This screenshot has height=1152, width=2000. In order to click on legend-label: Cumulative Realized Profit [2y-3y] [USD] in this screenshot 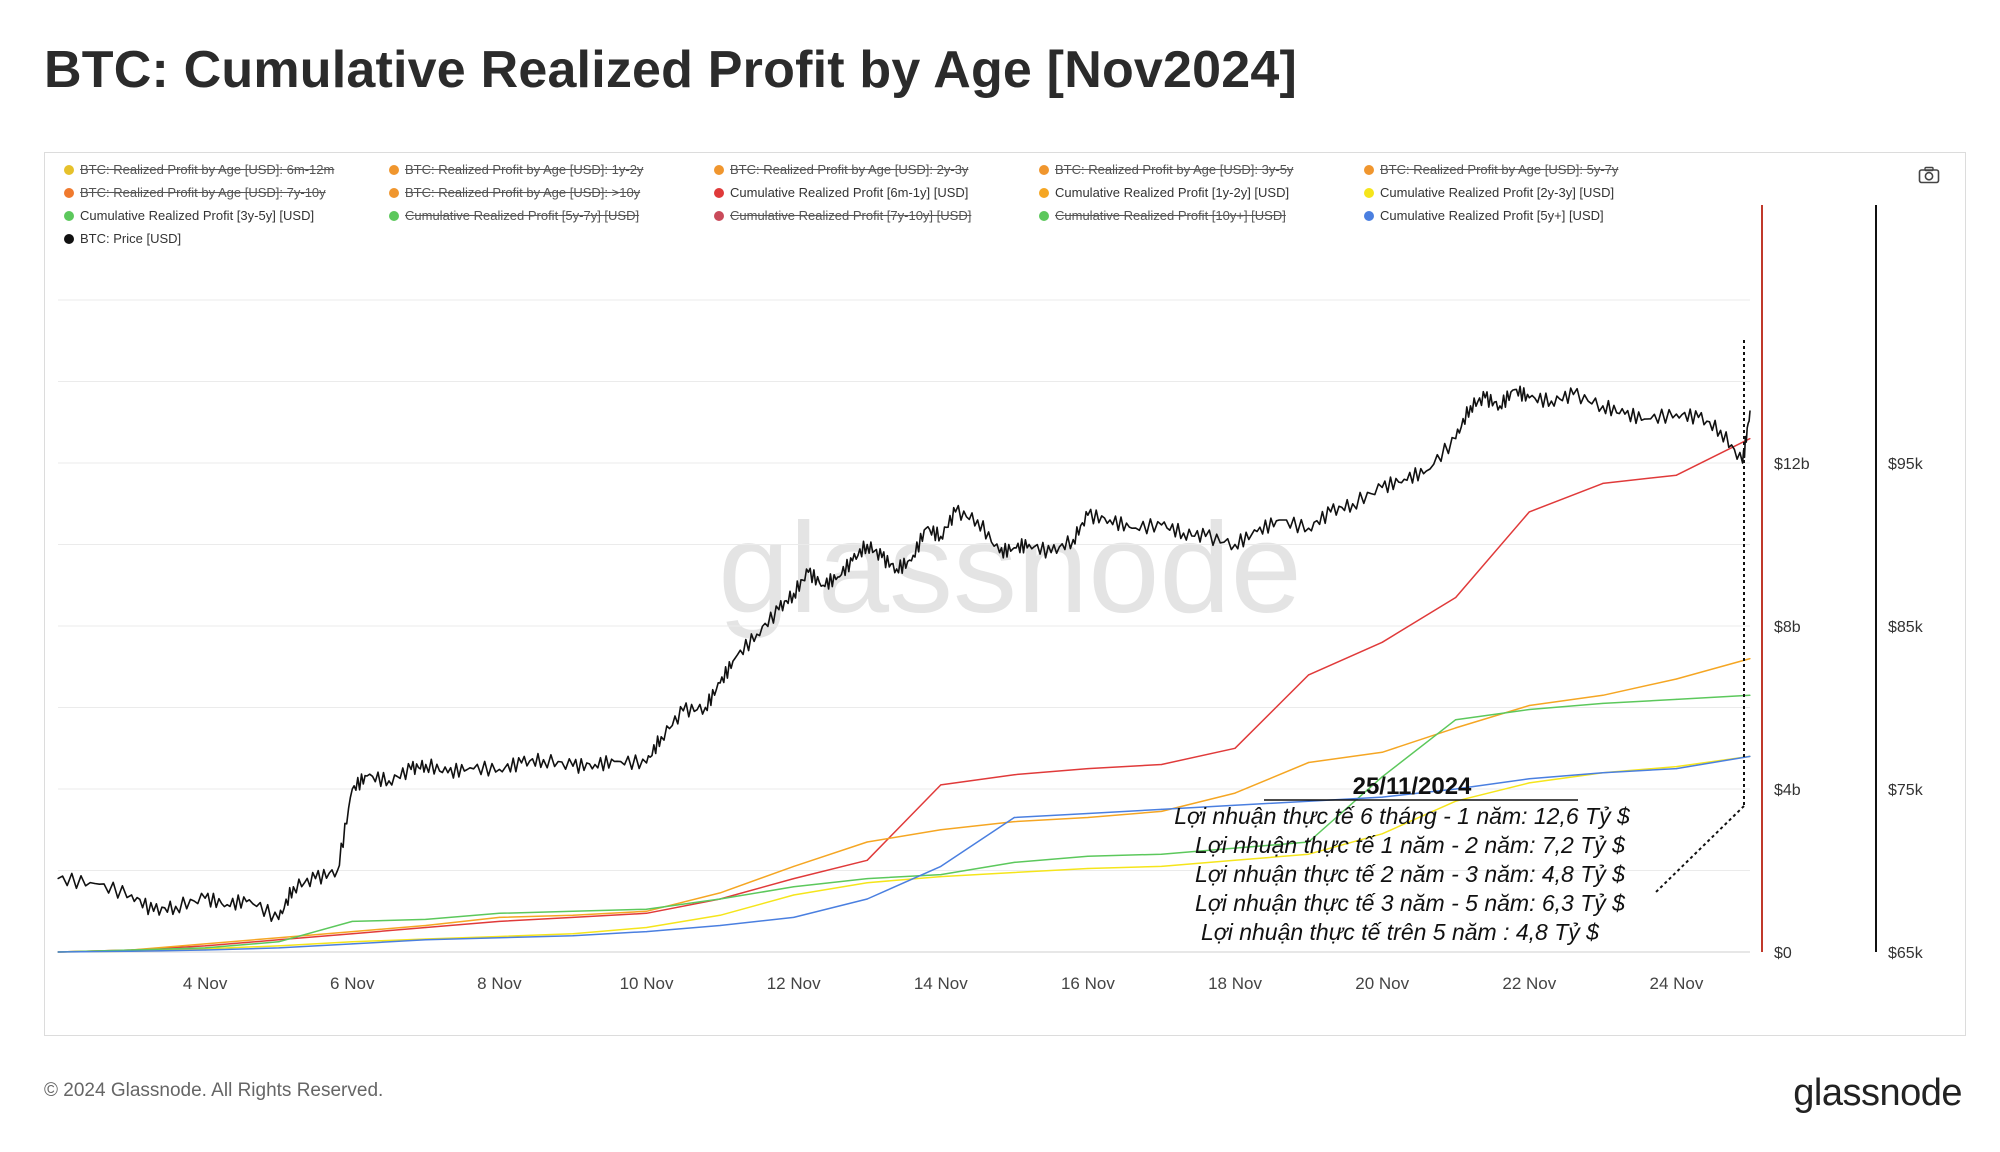, I will do `click(1497, 192)`.